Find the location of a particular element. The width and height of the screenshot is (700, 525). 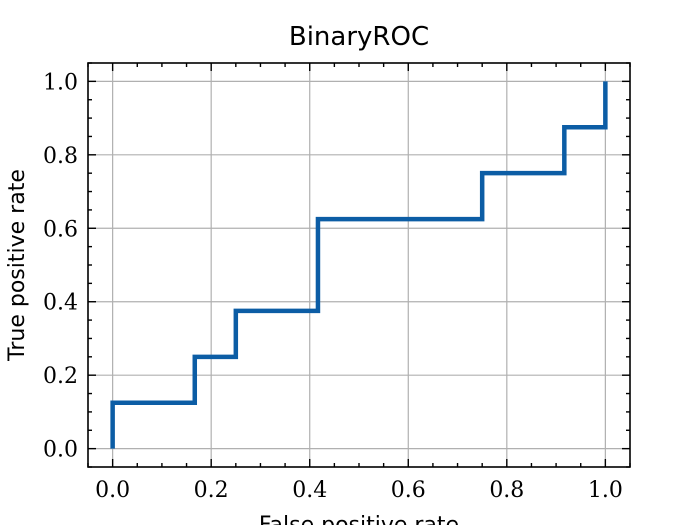

x-axis-label: False positive rate is located at coordinates (359, 519).